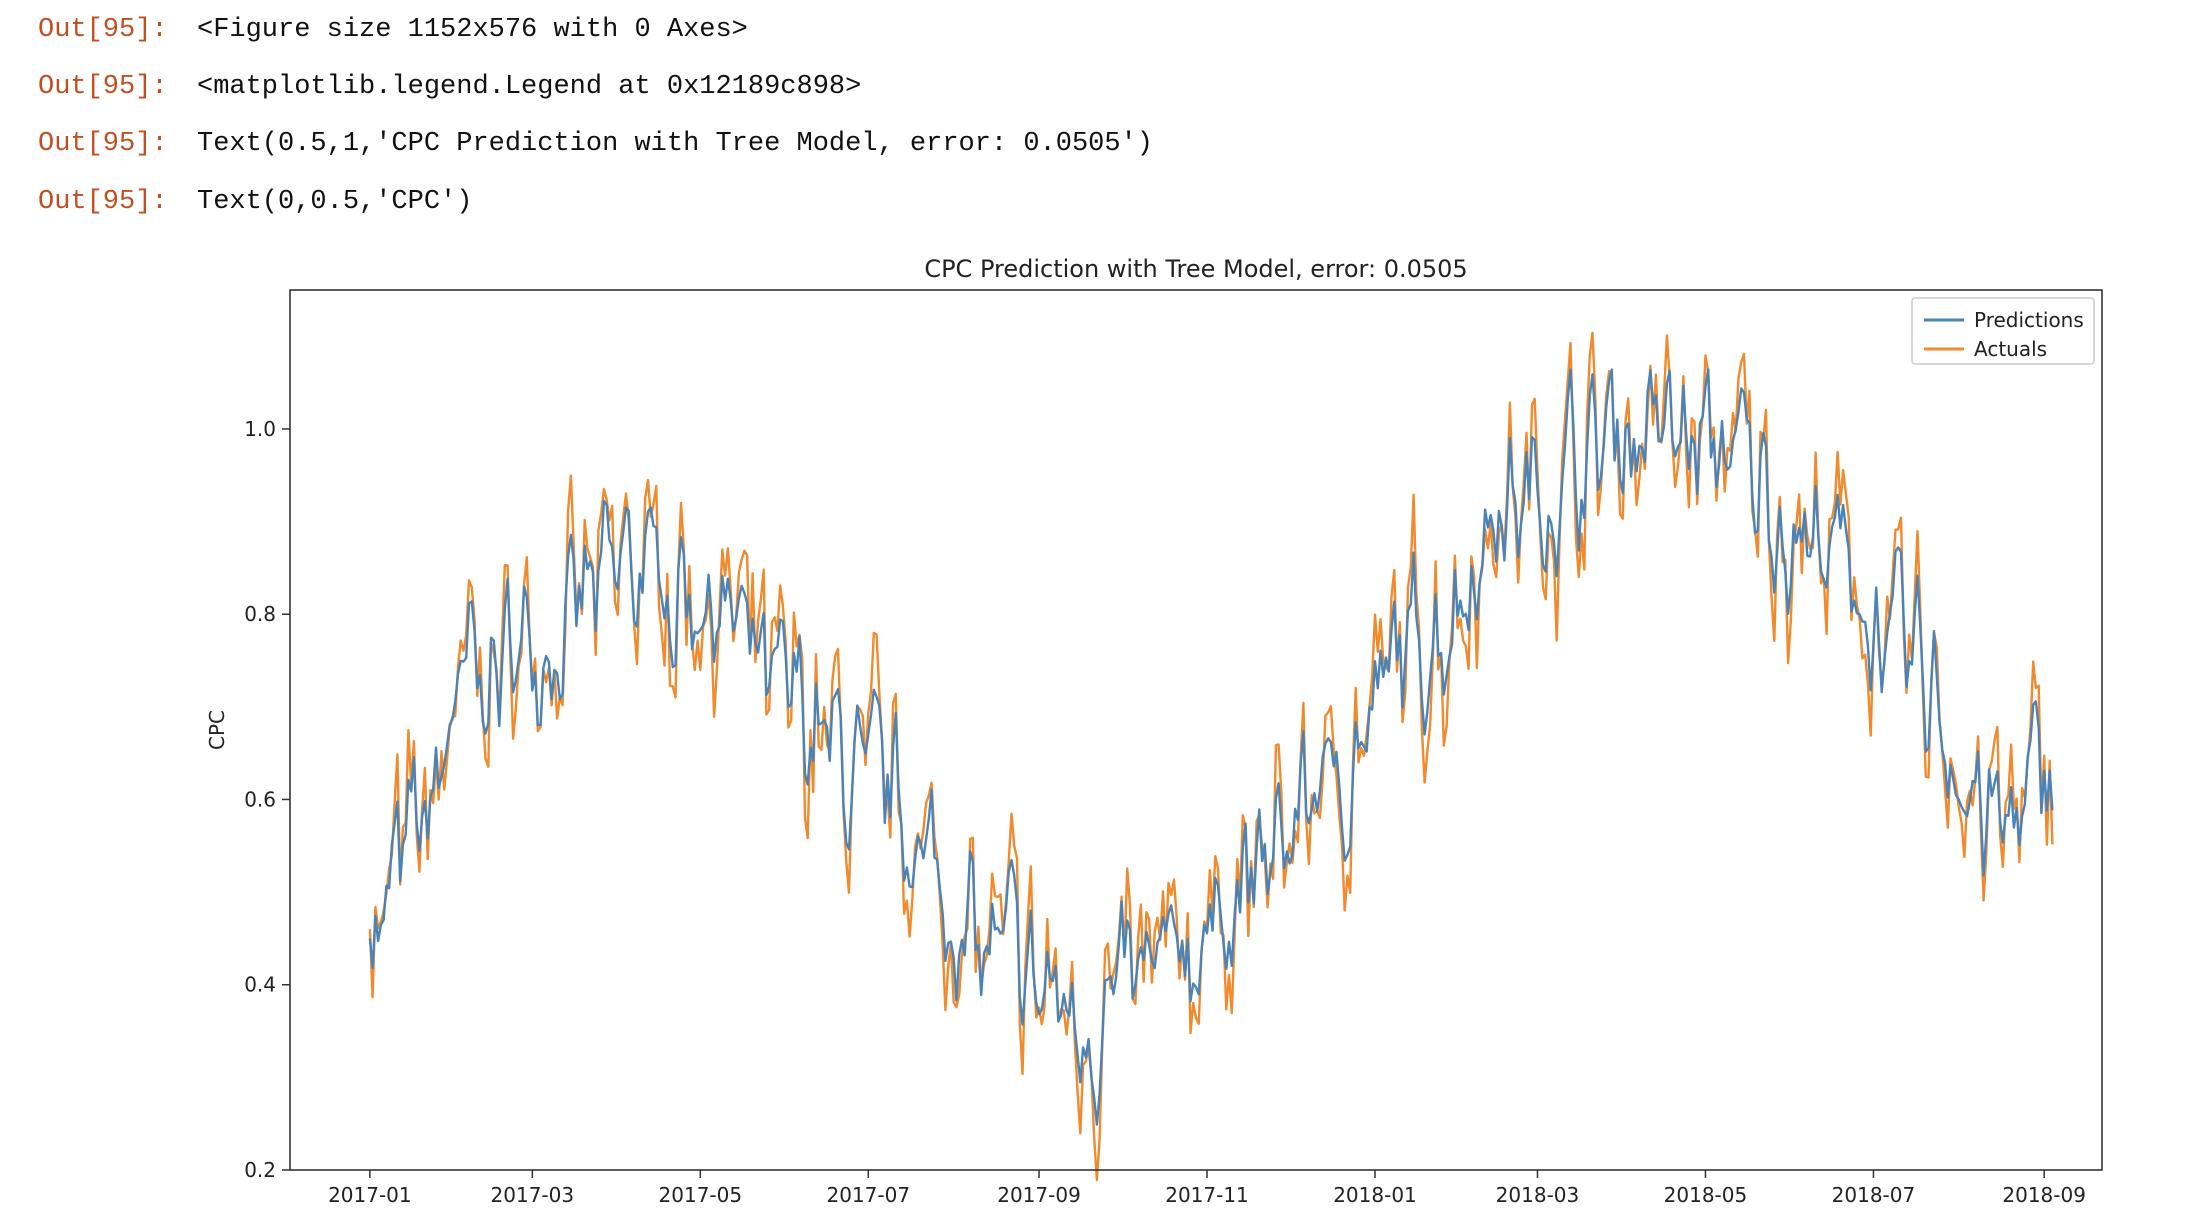 The width and height of the screenshot is (2206, 1220). I want to click on y-tick-label: 0.4, so click(260, 985).